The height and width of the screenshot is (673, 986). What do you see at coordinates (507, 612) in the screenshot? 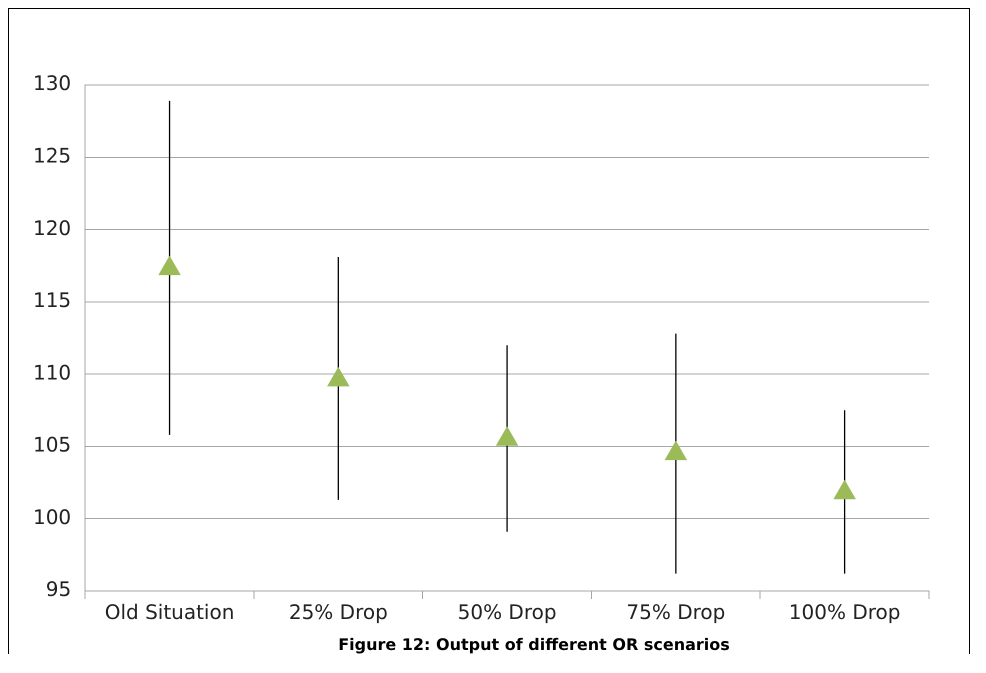
I see `x-tick-label: 50% Drop` at bounding box center [507, 612].